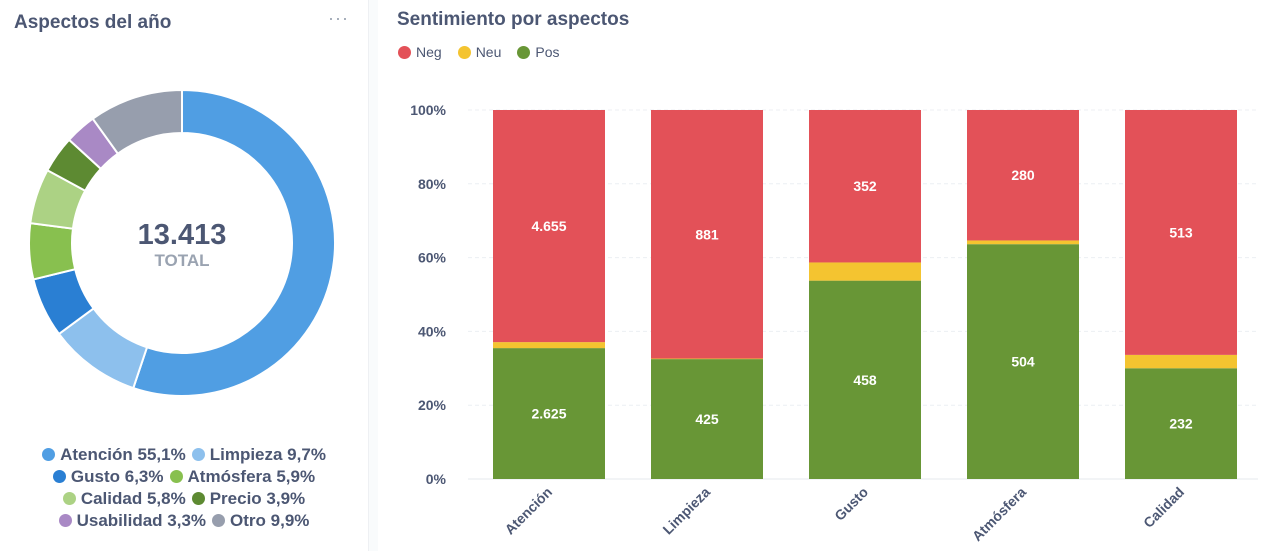 This screenshot has height=551, width=1261. What do you see at coordinates (137, 122) in the screenshot?
I see `donut-slice-otro` at bounding box center [137, 122].